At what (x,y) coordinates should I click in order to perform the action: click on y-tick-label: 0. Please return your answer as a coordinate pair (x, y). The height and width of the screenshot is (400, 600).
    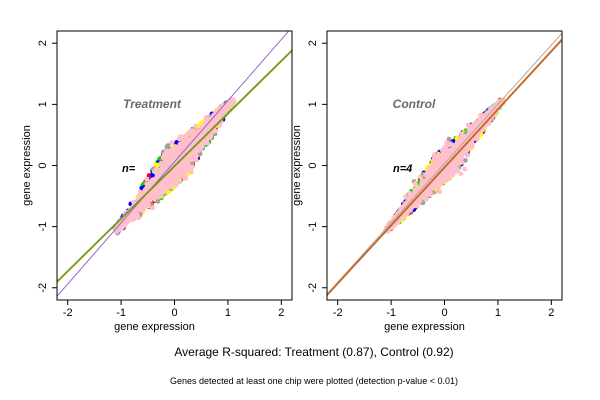
    Looking at the image, I should click on (43, 165).